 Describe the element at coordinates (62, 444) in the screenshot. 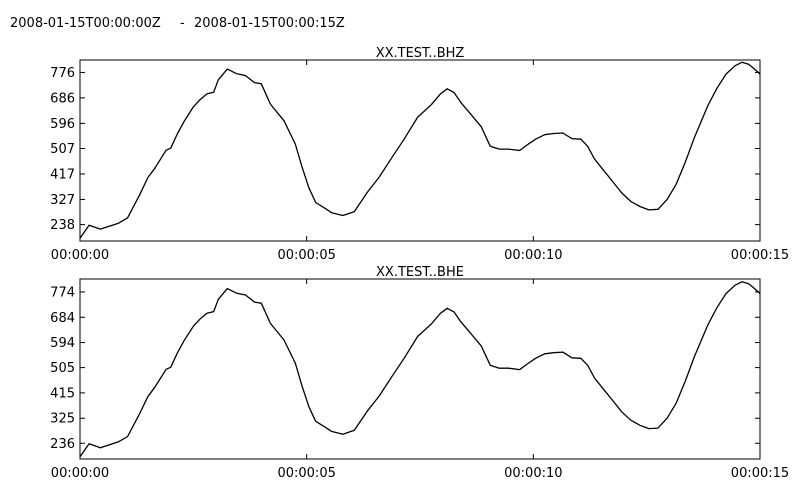

I see `y-tick-label-bhe: 236` at that location.